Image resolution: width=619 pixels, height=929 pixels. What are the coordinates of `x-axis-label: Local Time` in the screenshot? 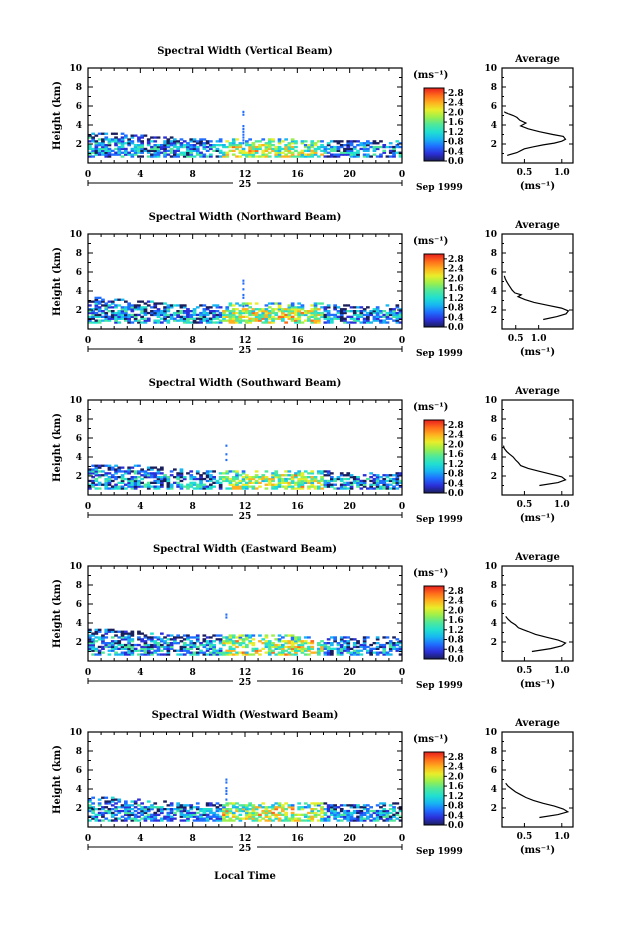 It's located at (245, 876).